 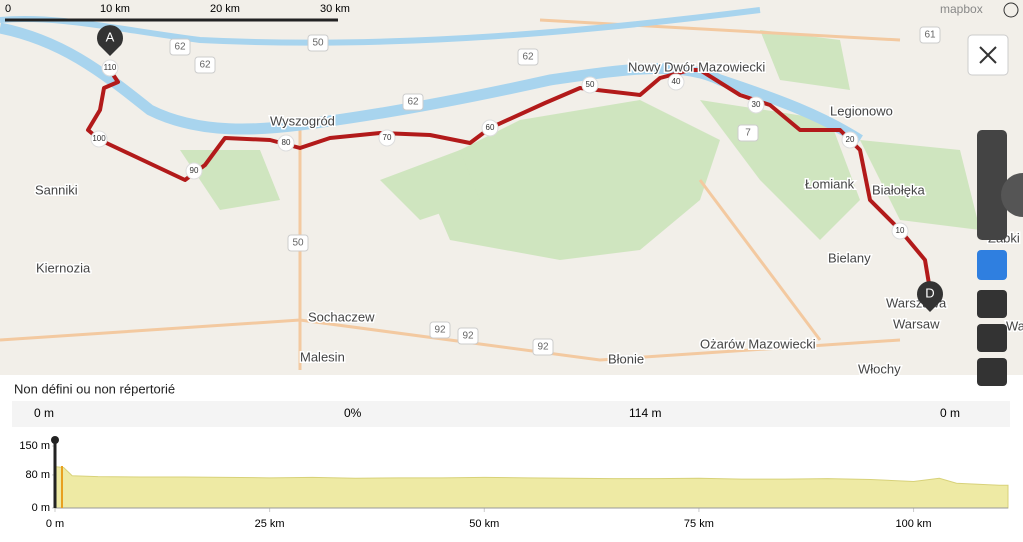 What do you see at coordinates (63, 267) in the screenshot?
I see `place-label: Kiernozia` at bounding box center [63, 267].